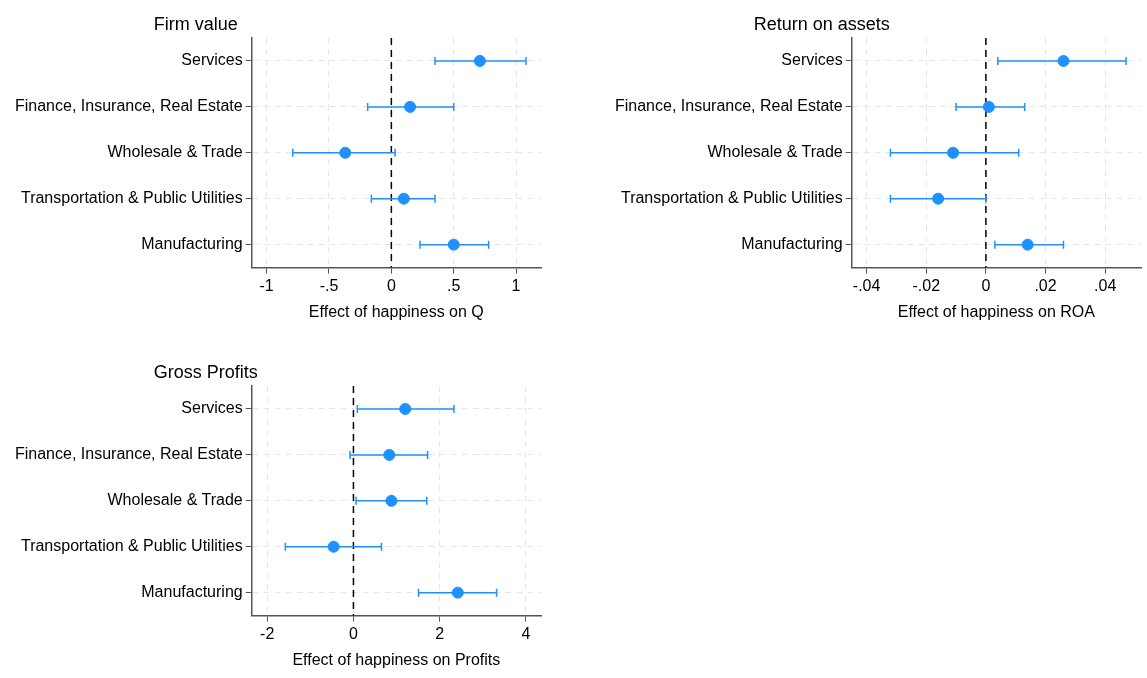 The image size is (1147, 678). Describe the element at coordinates (866, 285) in the screenshot. I see `x-tick-label: -.04` at that location.